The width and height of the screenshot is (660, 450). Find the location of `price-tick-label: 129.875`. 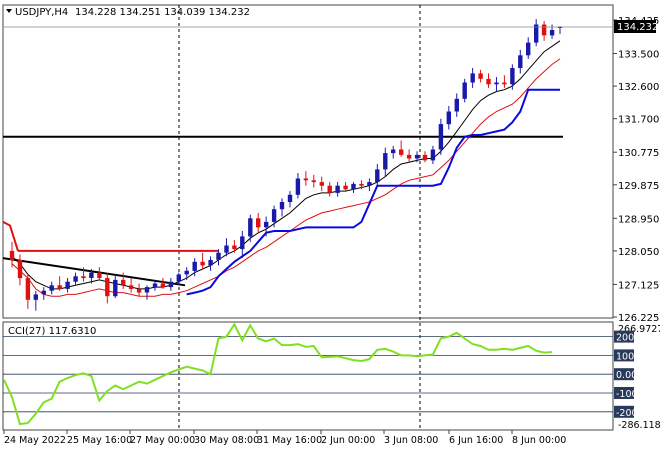

price-tick-label: 129.875 is located at coordinates (638, 186).